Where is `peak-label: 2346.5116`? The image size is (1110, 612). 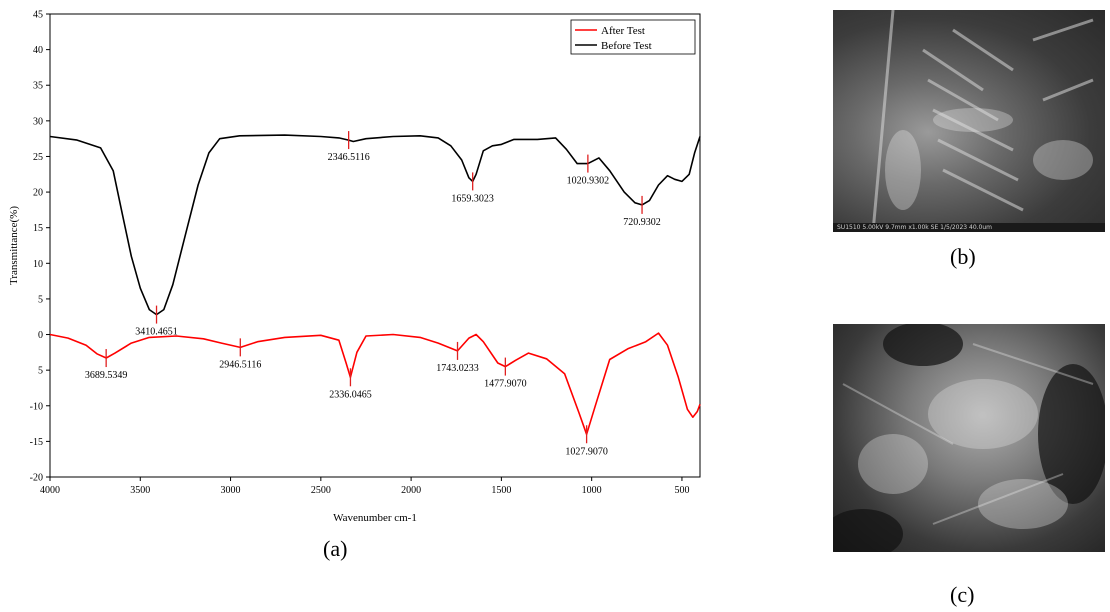
peak-label: 2346.5116 is located at coordinates (349, 157).